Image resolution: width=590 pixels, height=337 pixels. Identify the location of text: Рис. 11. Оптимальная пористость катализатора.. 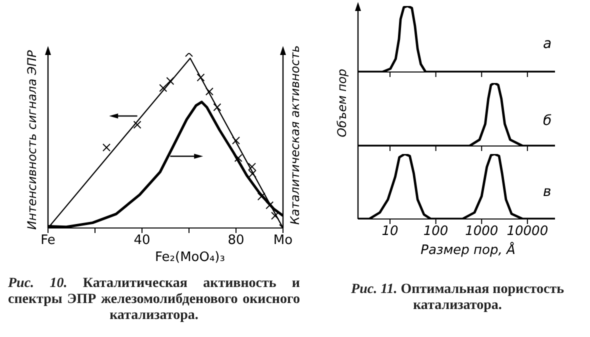
(457, 298).